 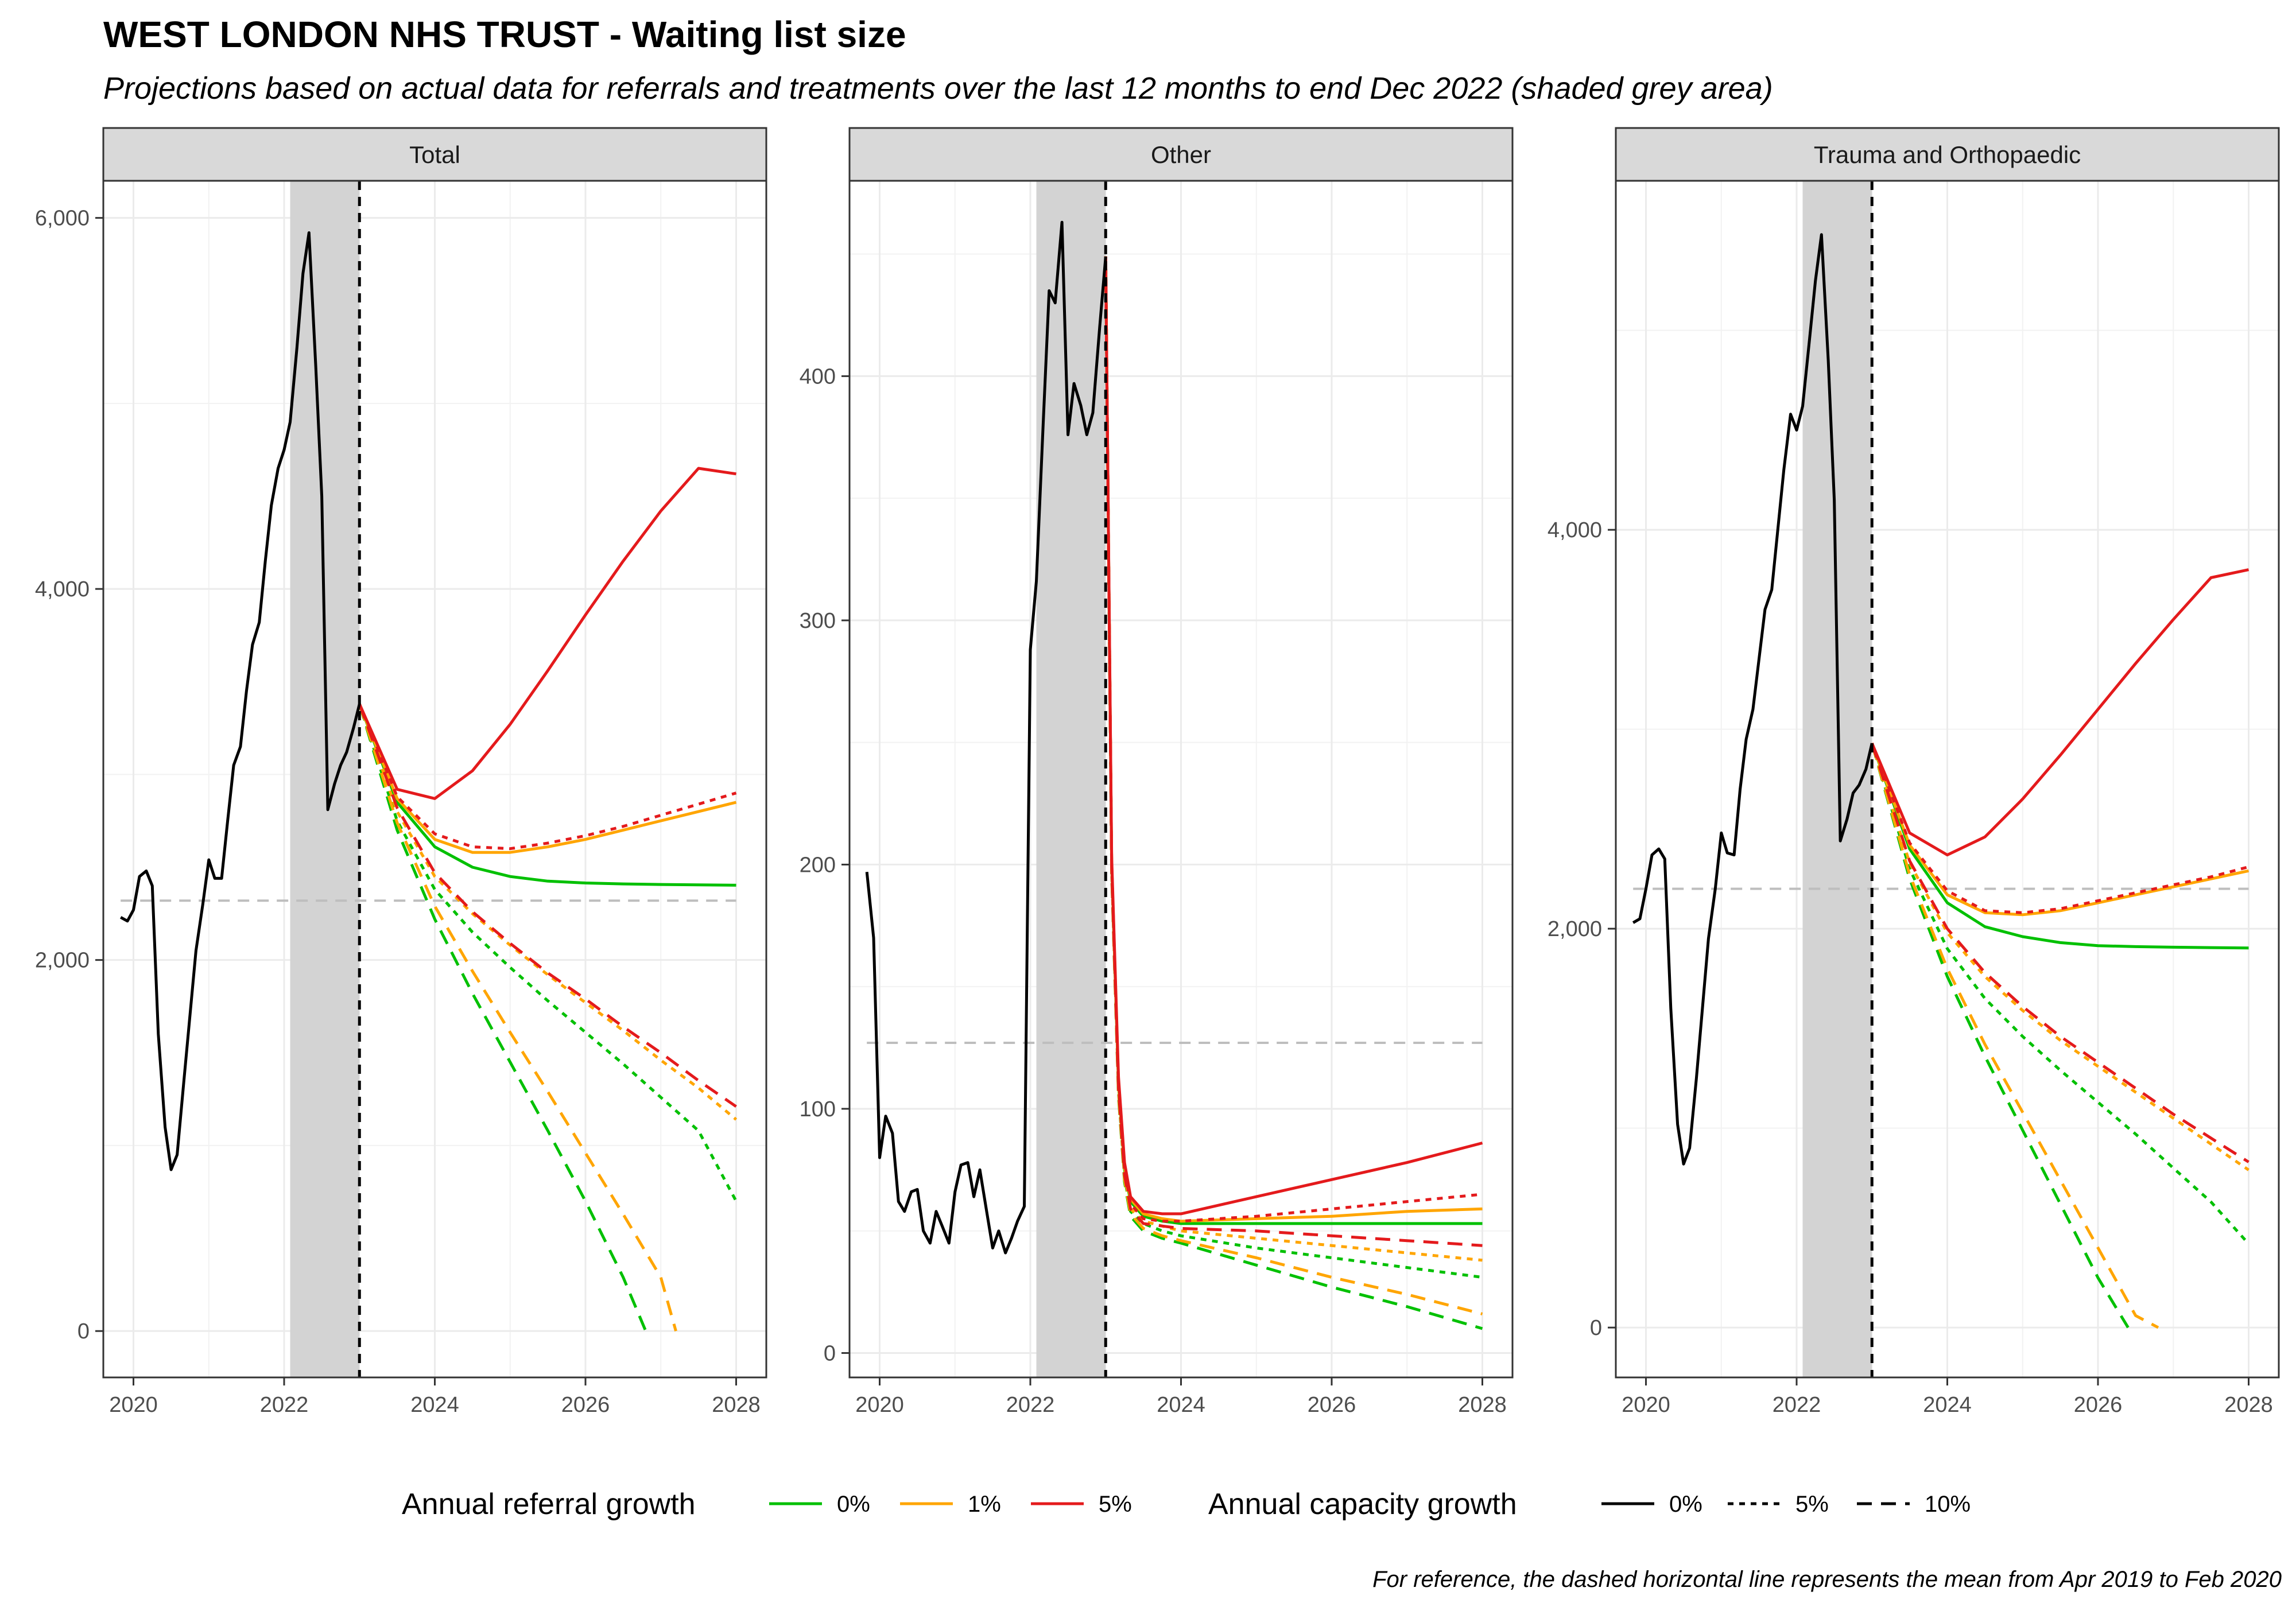 What do you see at coordinates (818, 865) in the screenshot?
I see `y-tick-label: 200` at bounding box center [818, 865].